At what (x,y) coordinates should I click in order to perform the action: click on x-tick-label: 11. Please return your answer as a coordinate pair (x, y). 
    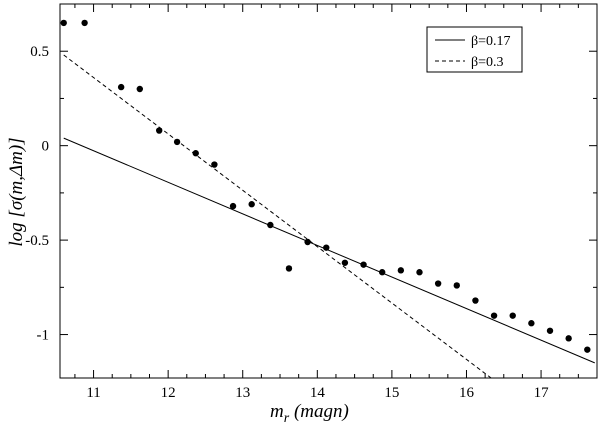
    Looking at the image, I should click on (93, 393).